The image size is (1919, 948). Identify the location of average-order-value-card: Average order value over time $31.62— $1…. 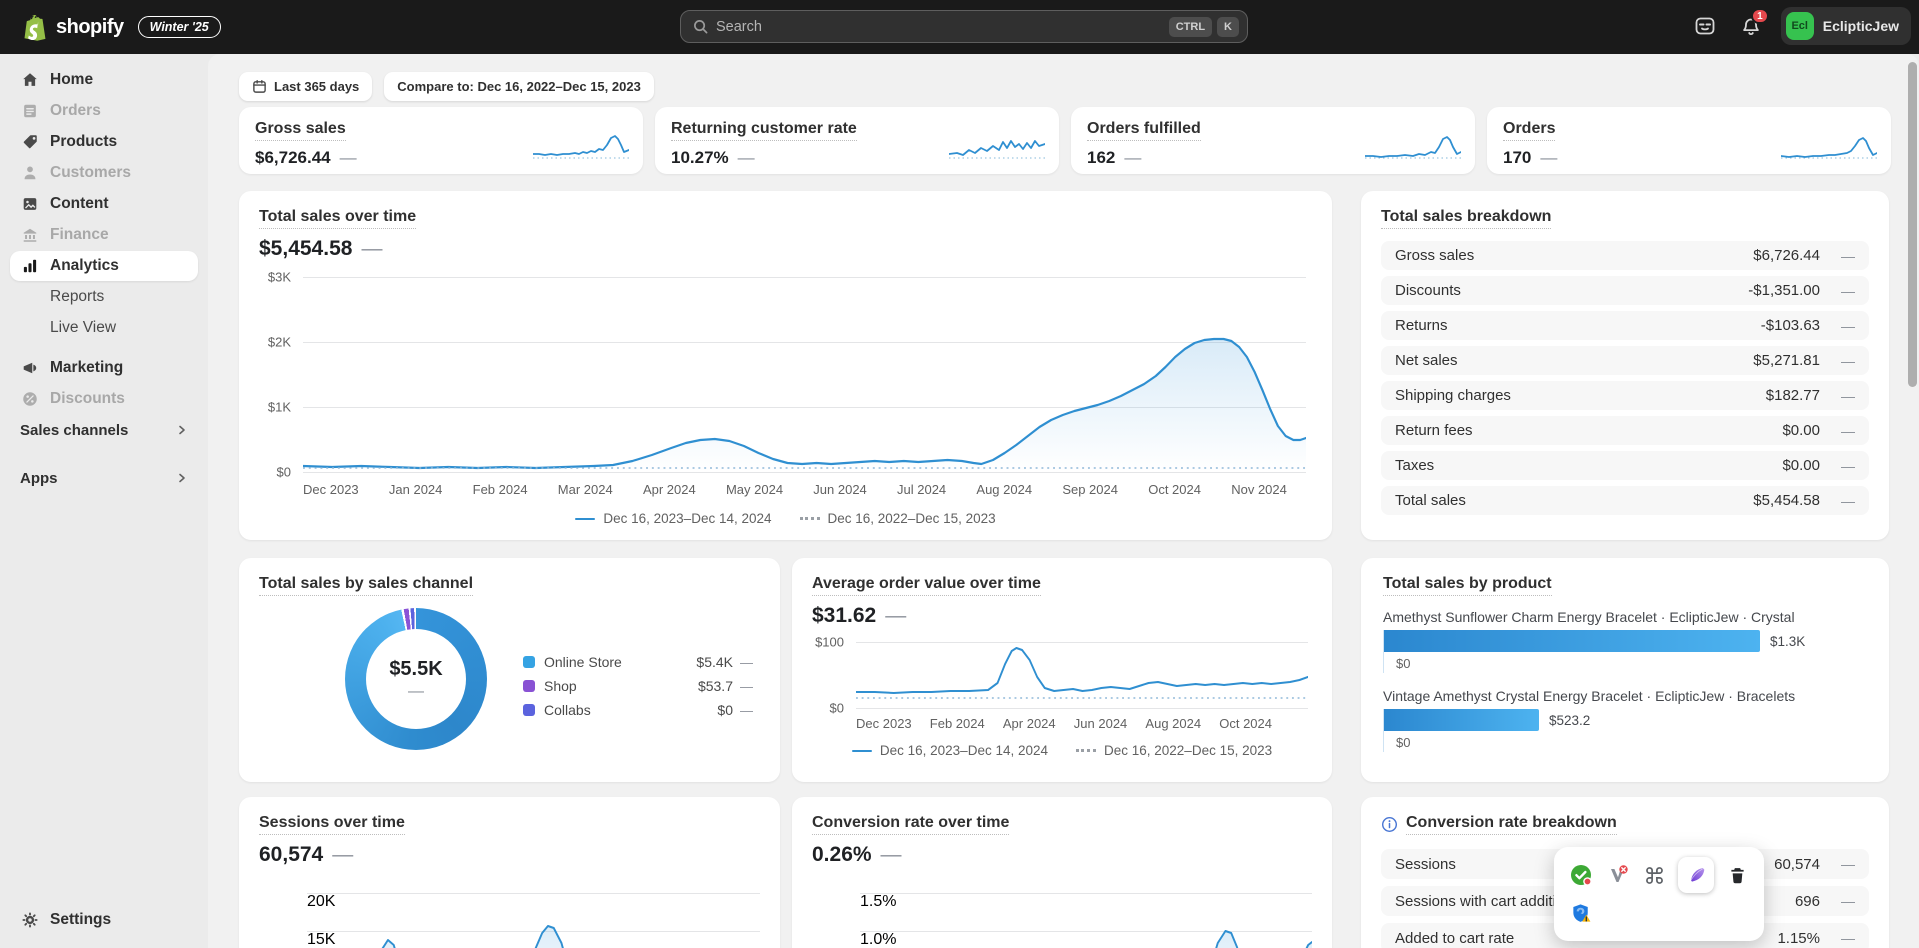
(1062, 670).